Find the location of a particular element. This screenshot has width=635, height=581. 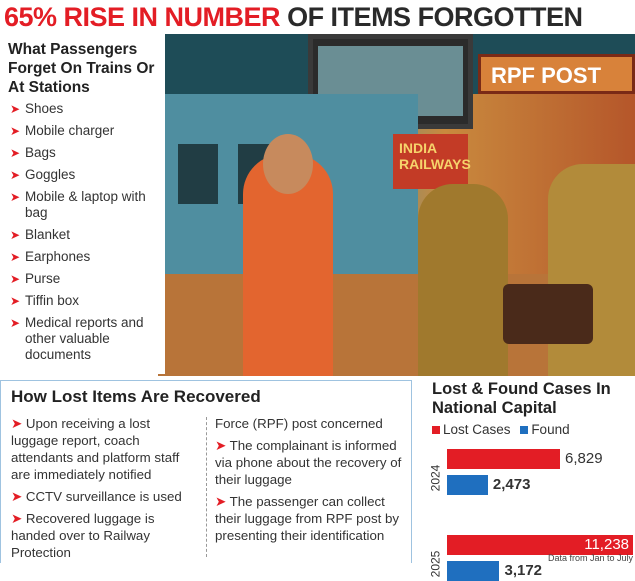

legend-lost: Lost Cases is located at coordinates (477, 429).